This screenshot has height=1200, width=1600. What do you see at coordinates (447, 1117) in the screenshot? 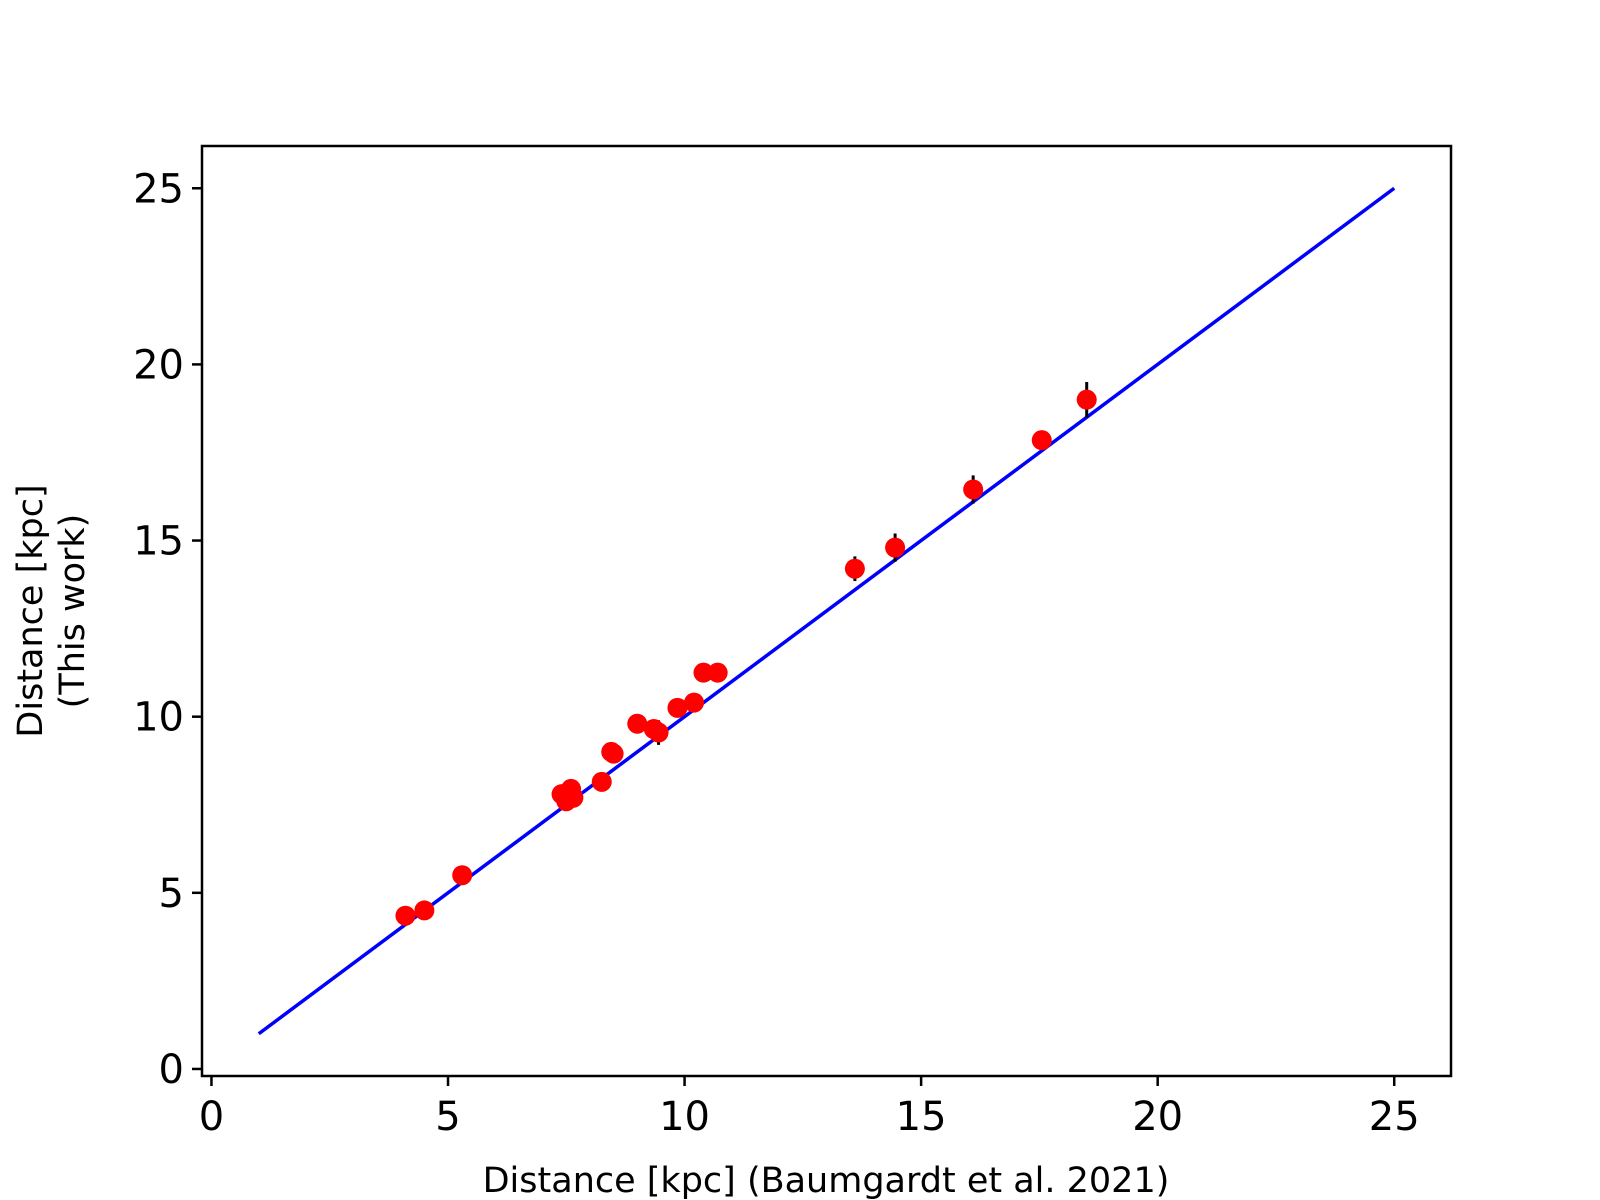
I see `x-tick-label: 5` at bounding box center [447, 1117].